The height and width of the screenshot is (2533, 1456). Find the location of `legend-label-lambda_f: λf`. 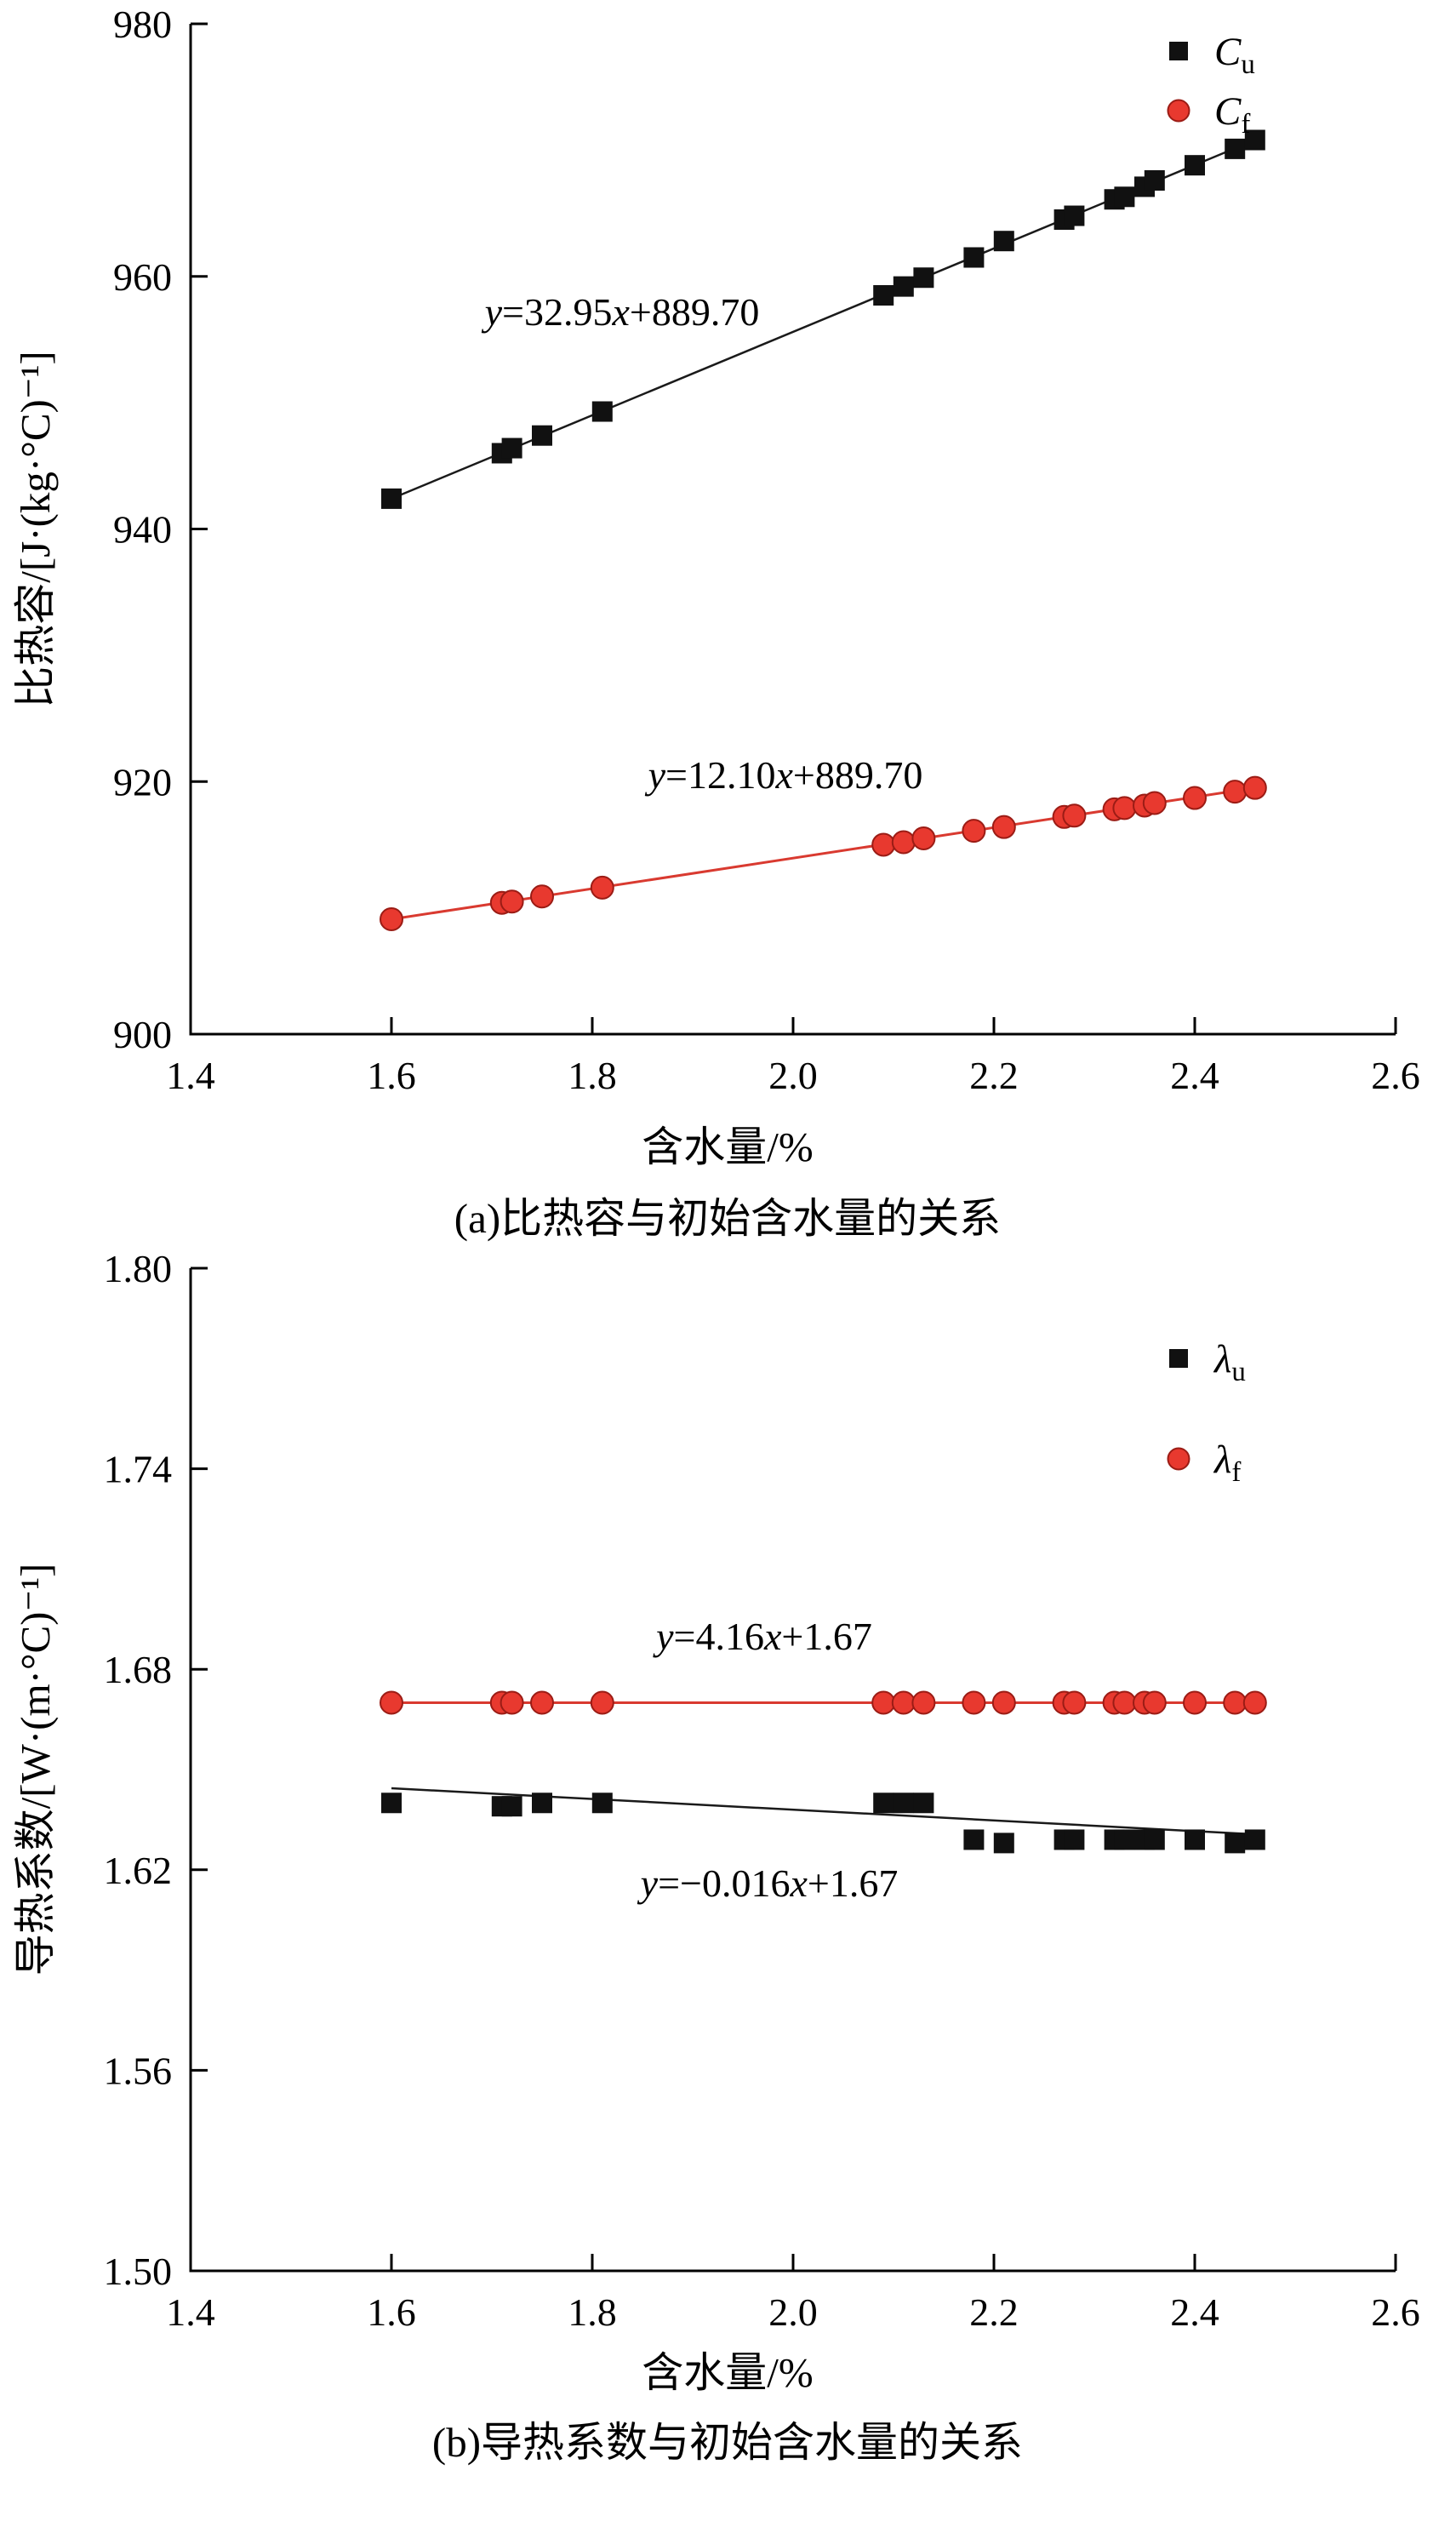

legend-label-lambda_f: λf is located at coordinates (1227, 1463).